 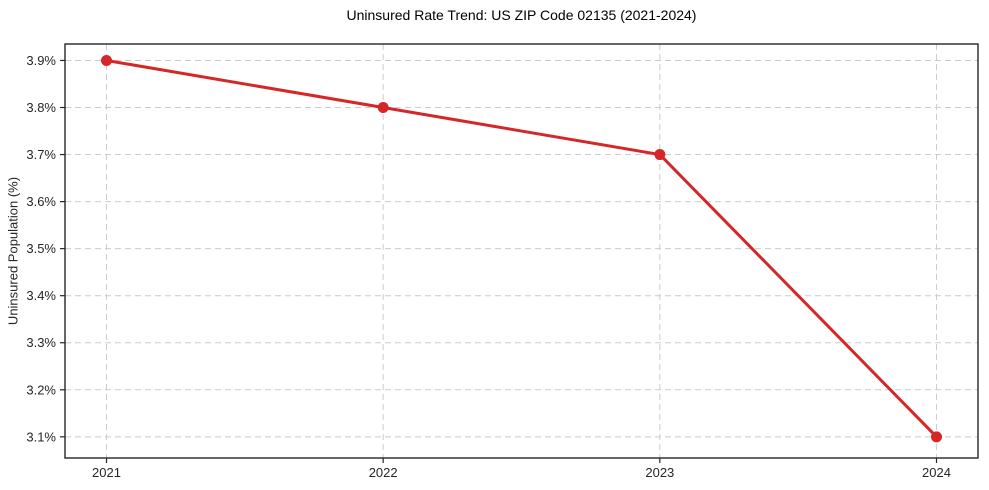 What do you see at coordinates (106, 472) in the screenshot?
I see `x-tick-label: 2021` at bounding box center [106, 472].